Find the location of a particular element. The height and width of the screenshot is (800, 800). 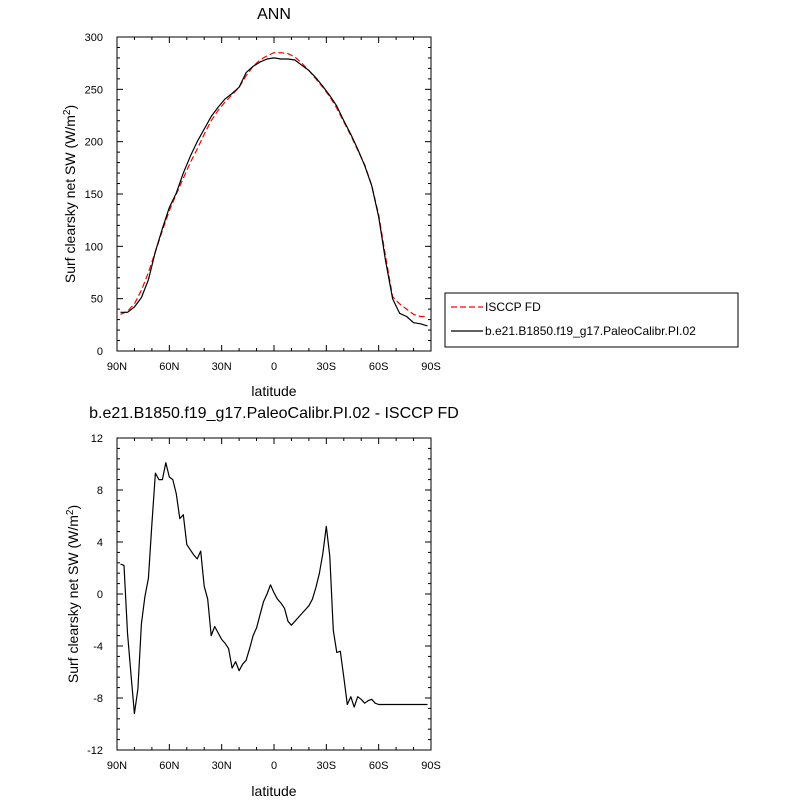

top-chart-title: ANN is located at coordinates (274, 14).